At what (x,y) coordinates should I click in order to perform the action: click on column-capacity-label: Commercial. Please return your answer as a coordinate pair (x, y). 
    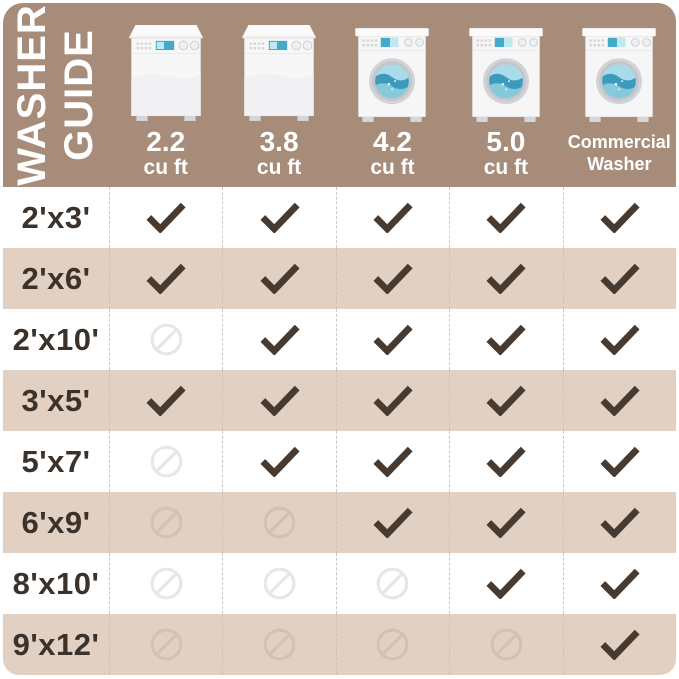
    Looking at the image, I should click on (619, 142).